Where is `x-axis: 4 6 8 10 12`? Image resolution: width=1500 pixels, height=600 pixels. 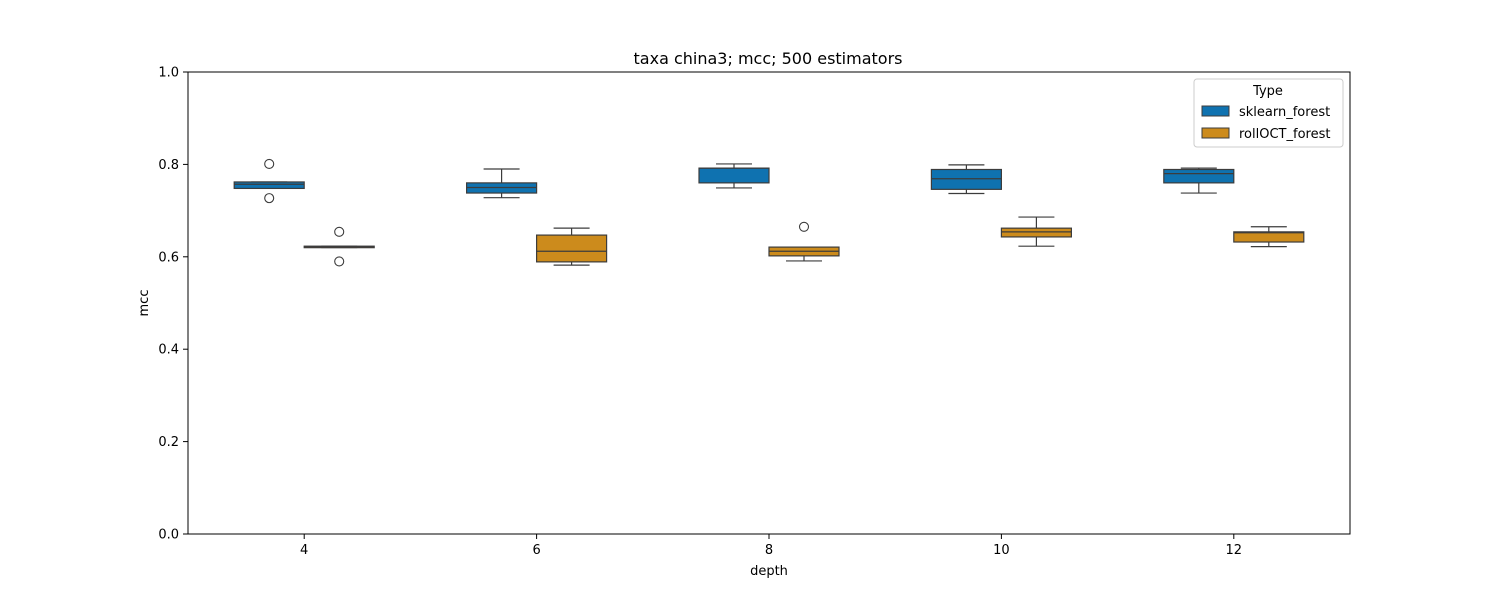 x-axis: 4 6 8 10 12 is located at coordinates (771, 546).